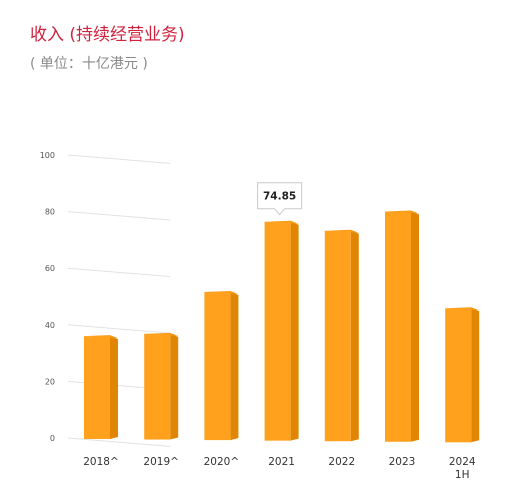  I want to click on x-category-label: 2023, so click(402, 462).